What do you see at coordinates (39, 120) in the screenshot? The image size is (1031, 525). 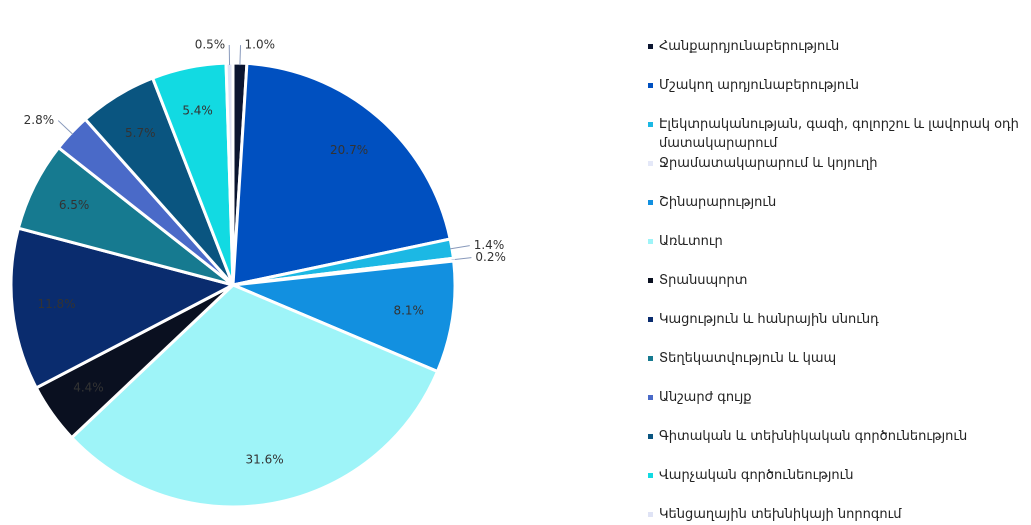 I see `data-label: 2.8%` at bounding box center [39, 120].